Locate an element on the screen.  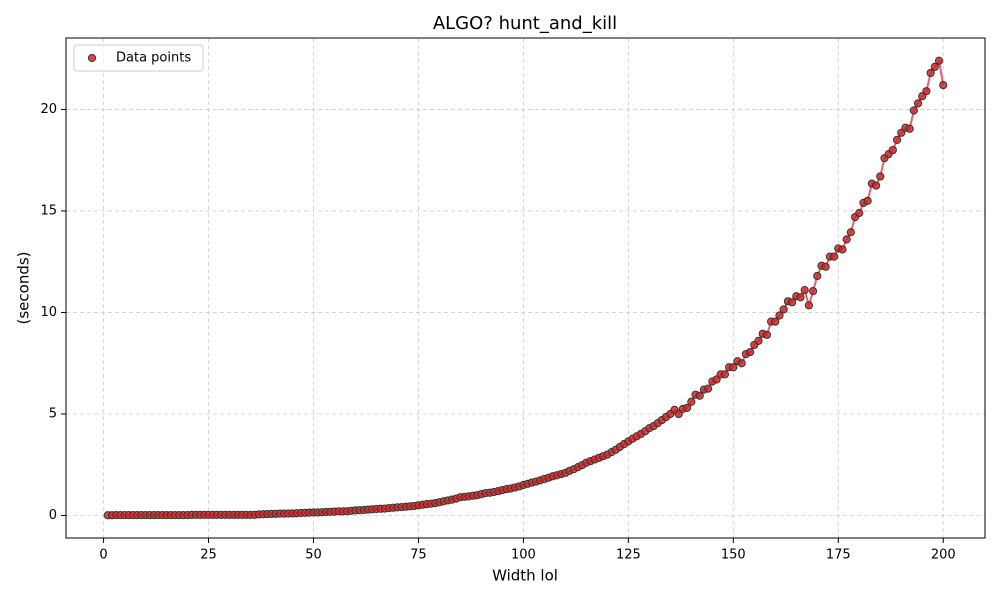
legend-box is located at coordinates (138, 58).